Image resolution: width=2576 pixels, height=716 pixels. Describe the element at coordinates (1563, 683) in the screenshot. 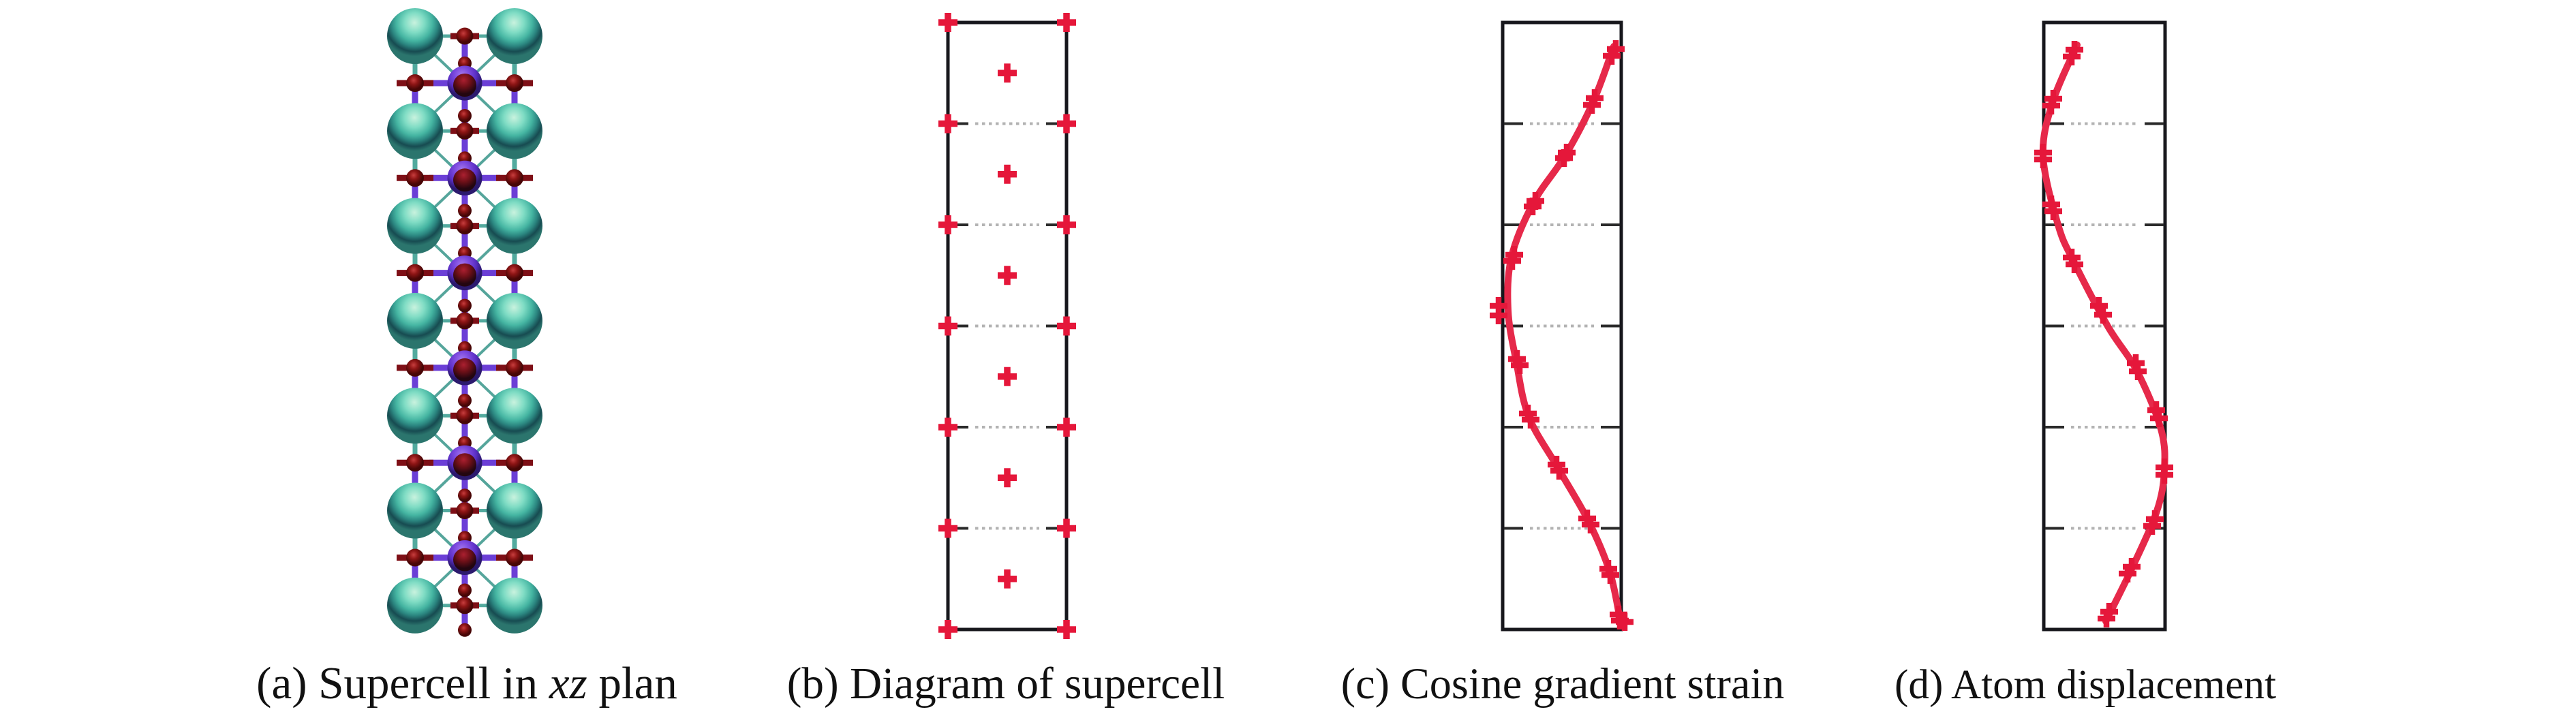

I see `svg-text: (c) Cosine gradient strain` at that location.